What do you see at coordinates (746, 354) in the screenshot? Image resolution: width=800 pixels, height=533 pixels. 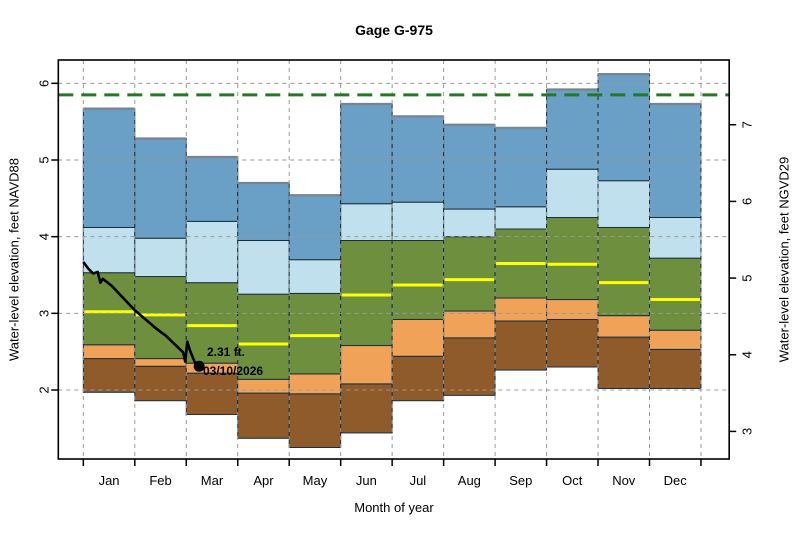 I see `right-tick-label: 4` at bounding box center [746, 354].